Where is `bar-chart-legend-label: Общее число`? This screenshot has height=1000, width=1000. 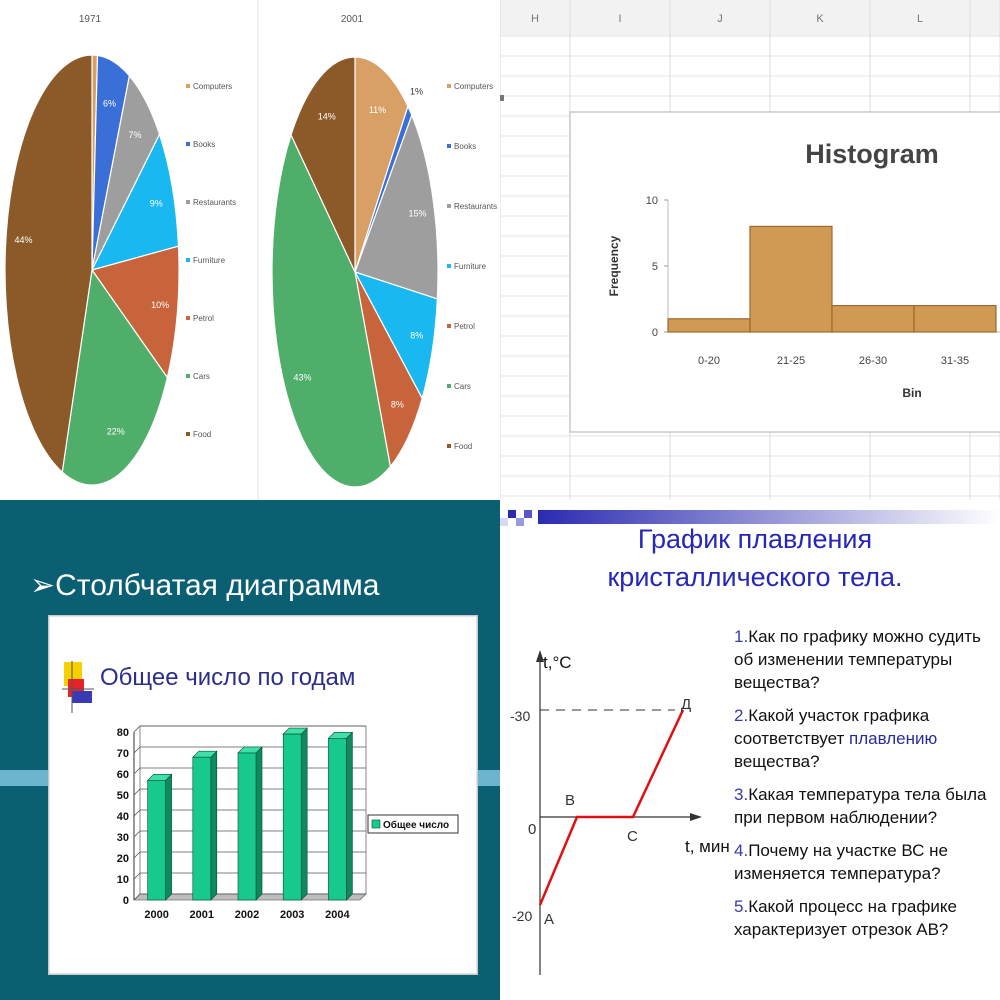
bar-chart-legend-label: Общее число is located at coordinates (416, 825).